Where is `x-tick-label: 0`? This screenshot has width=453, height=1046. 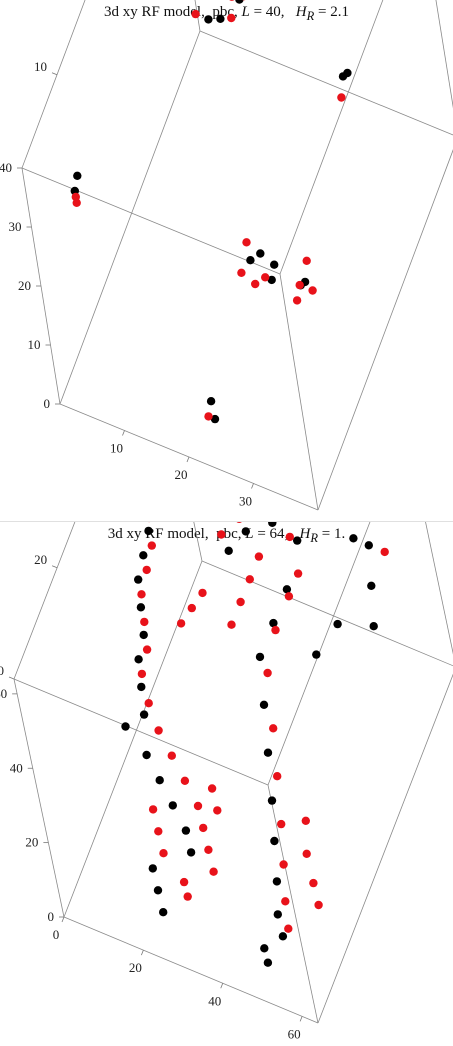
x-tick-label: 0 is located at coordinates (56, 934).